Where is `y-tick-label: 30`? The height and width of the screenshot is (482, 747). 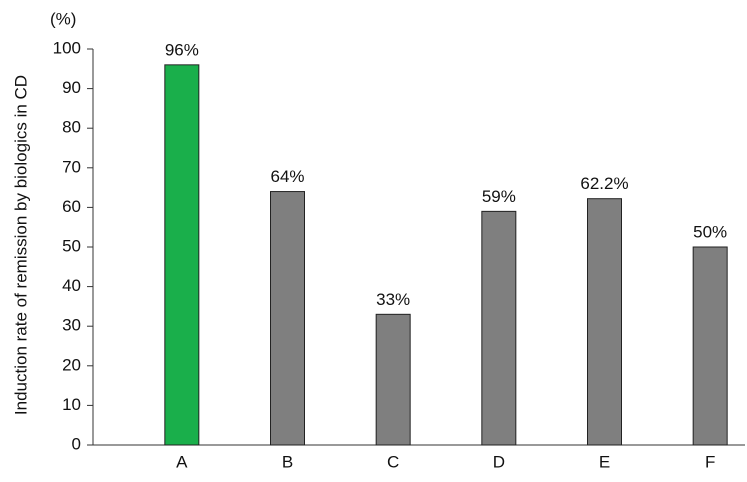
y-tick-label: 30 is located at coordinates (71, 325).